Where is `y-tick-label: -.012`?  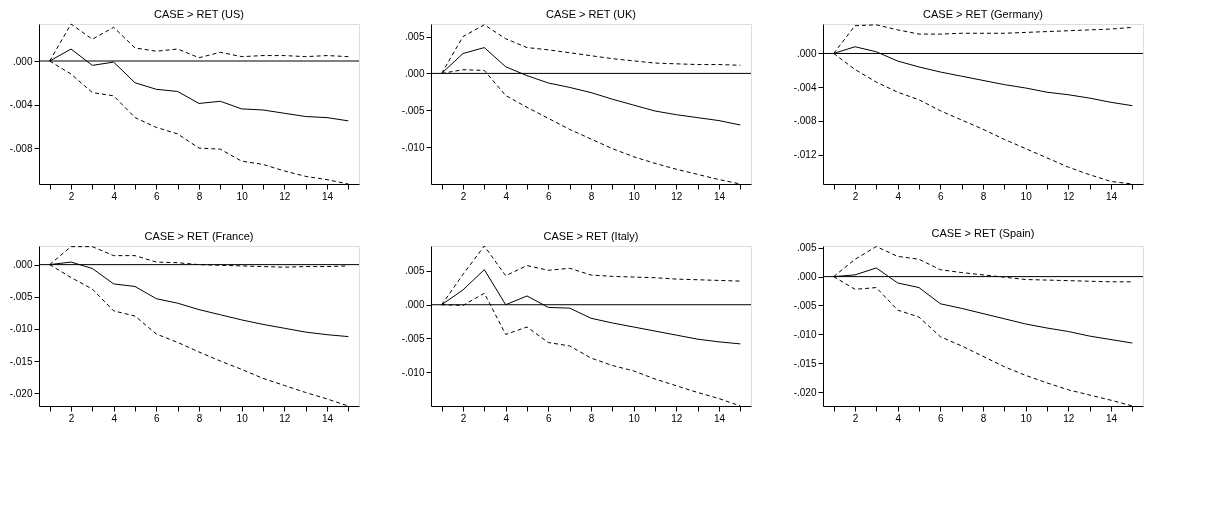
y-tick-label: -.012 is located at coordinates (805, 155).